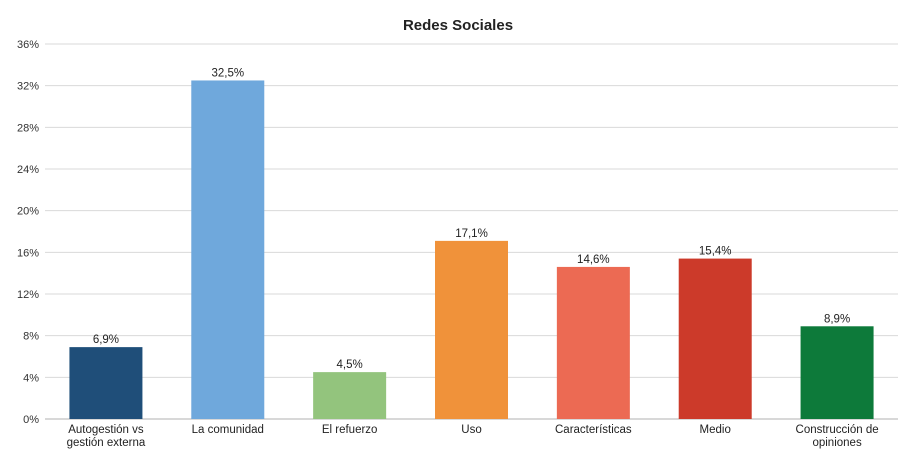 The image size is (901, 452). I want to click on x-tick-label: La comunidad, so click(228, 430).